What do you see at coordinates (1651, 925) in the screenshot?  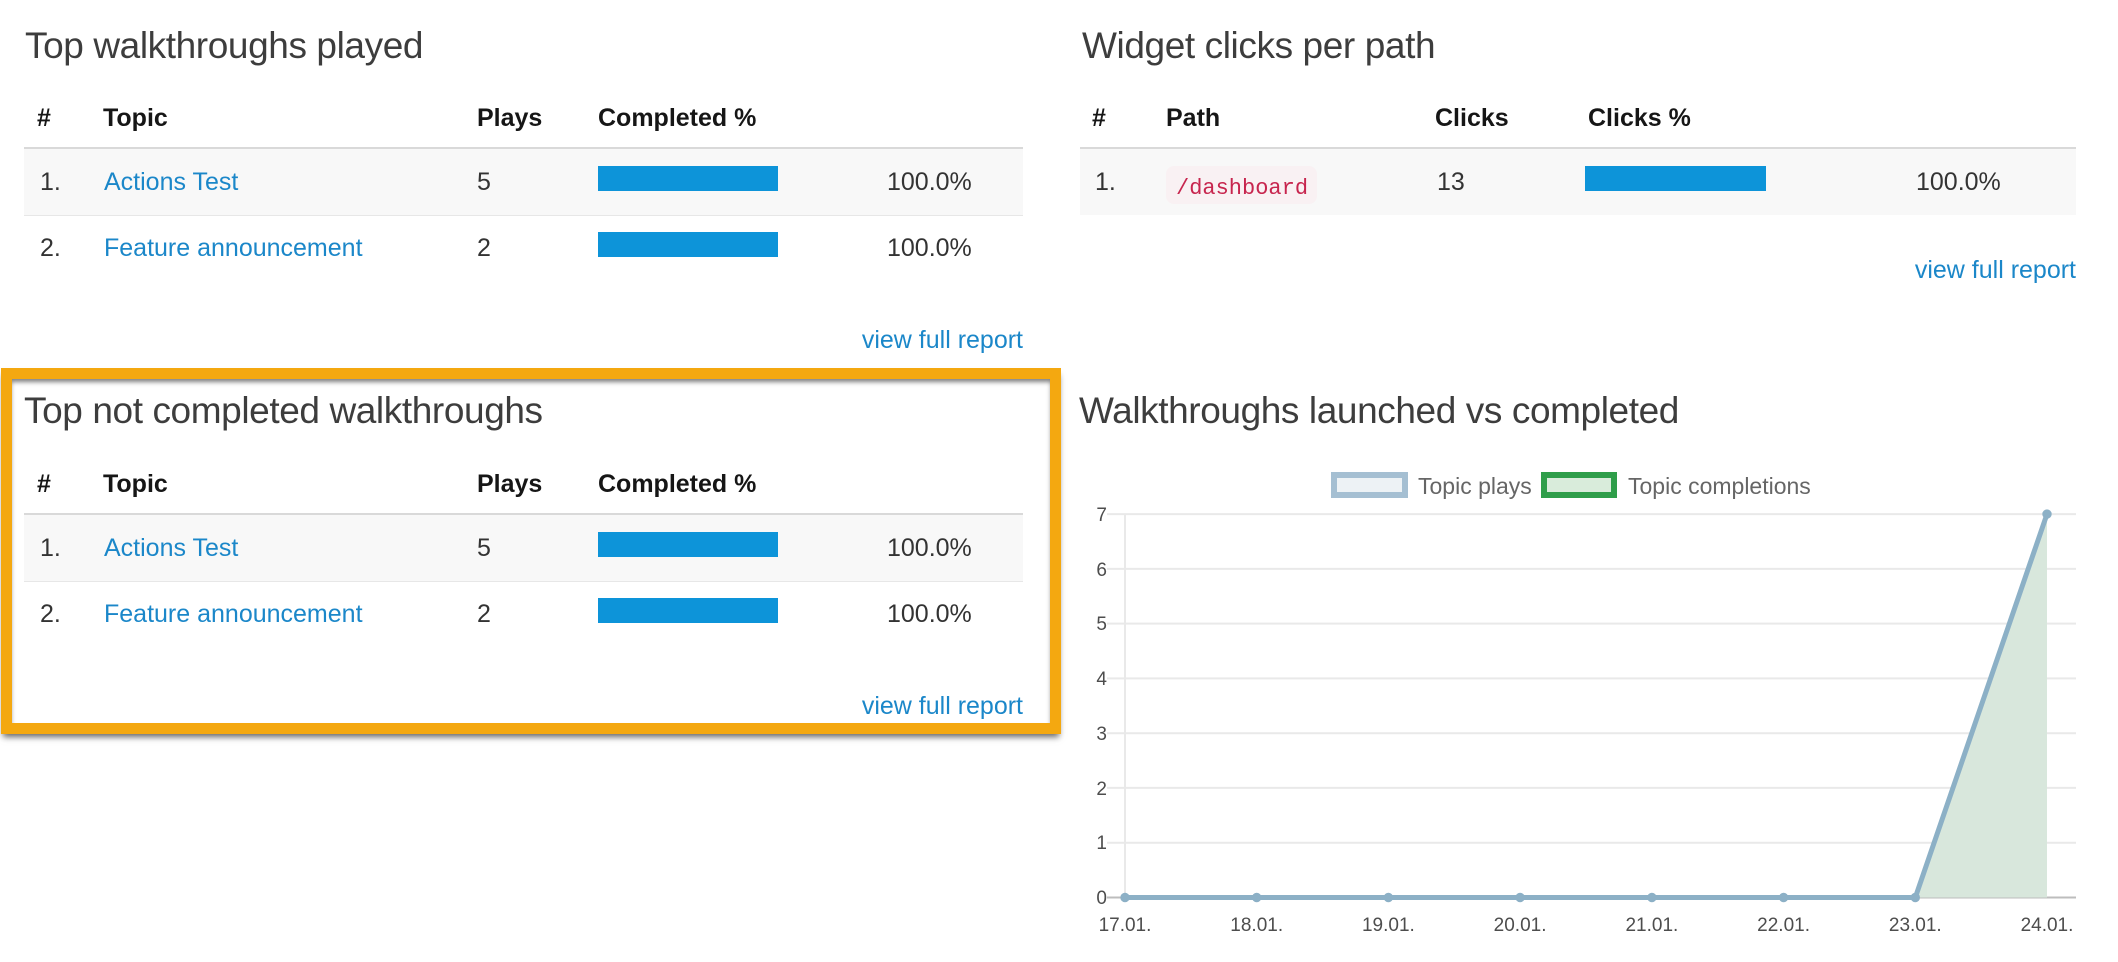 I see `svg-text: 21.01.` at bounding box center [1651, 925].